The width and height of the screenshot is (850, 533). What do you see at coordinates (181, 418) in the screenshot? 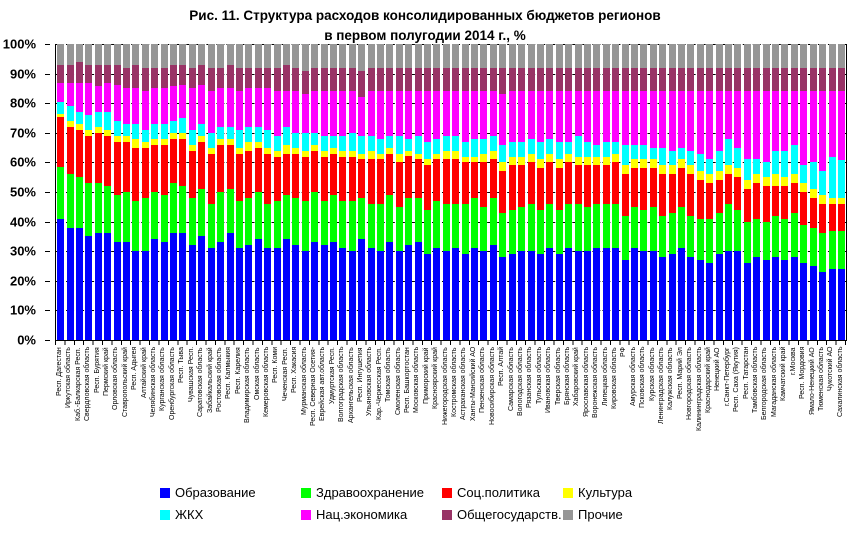
I see `x-axis-category-label: Респ. Тыва` at bounding box center [181, 418].